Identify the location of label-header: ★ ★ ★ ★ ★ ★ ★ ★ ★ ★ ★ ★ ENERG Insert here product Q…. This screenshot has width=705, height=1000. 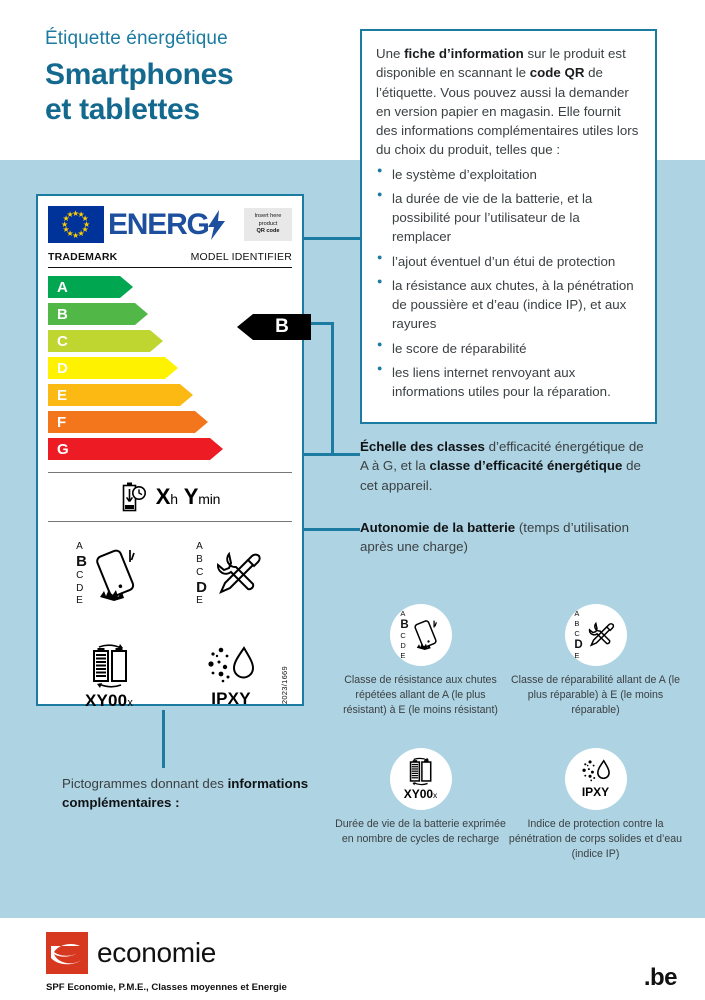
(170, 220).